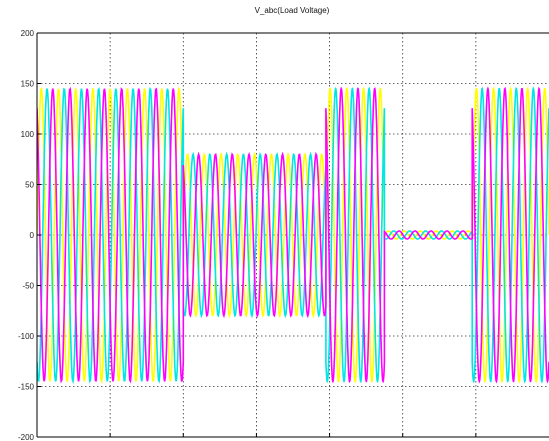 The height and width of the screenshot is (441, 549). What do you see at coordinates (29, 185) in the screenshot?
I see `y-tick-label: 50` at bounding box center [29, 185].